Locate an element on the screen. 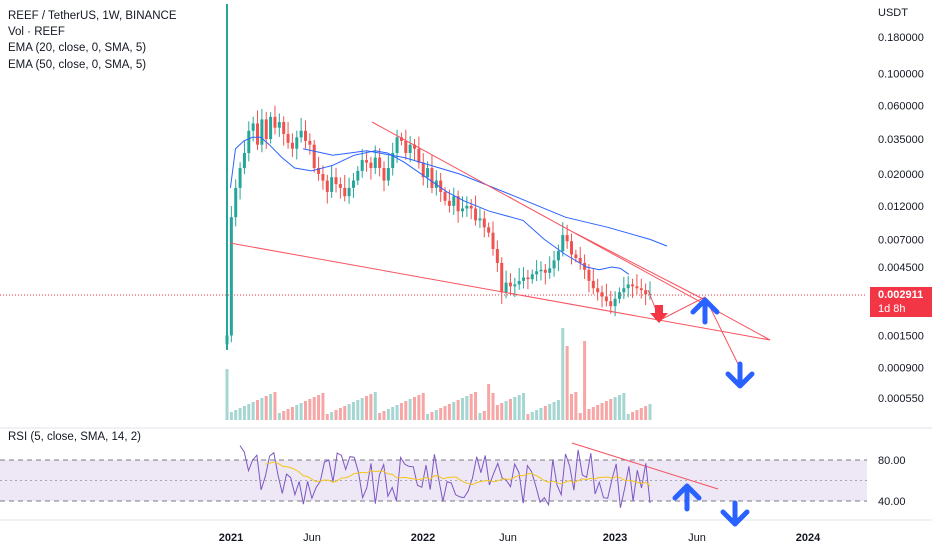  price-tick-label: 0.001500 is located at coordinates (901, 336).